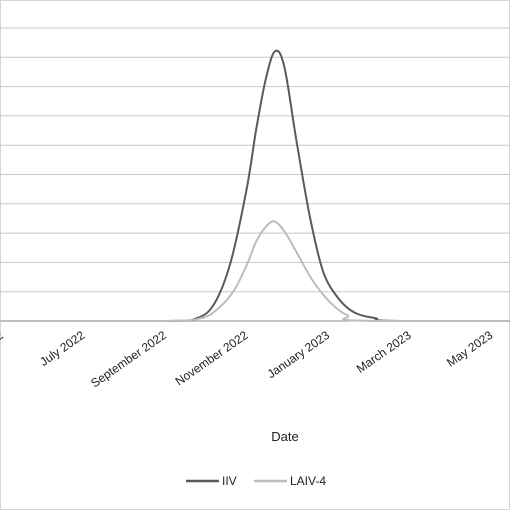  Describe the element at coordinates (469, 349) in the screenshot. I see `x-tick-label: May 2023` at that location.